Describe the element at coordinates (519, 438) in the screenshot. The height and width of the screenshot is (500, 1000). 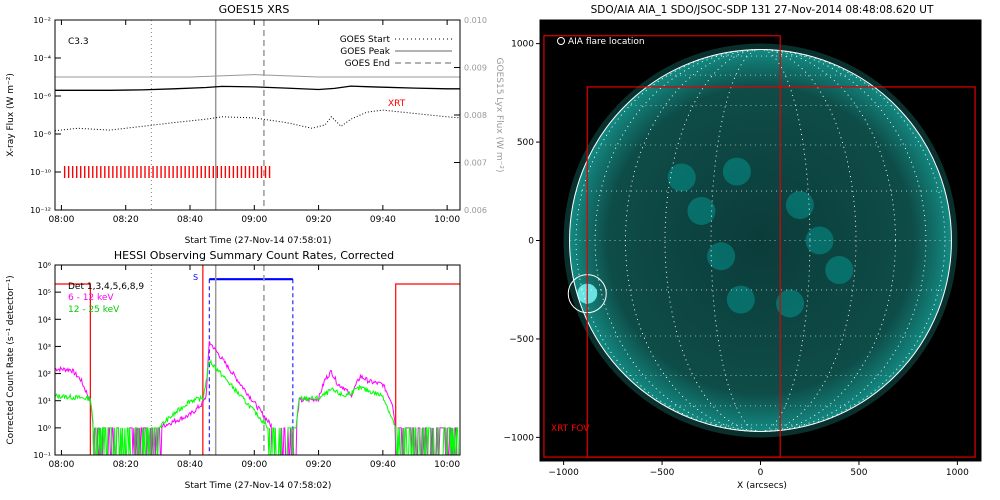
I see `y-tick-label: −1000` at that location.